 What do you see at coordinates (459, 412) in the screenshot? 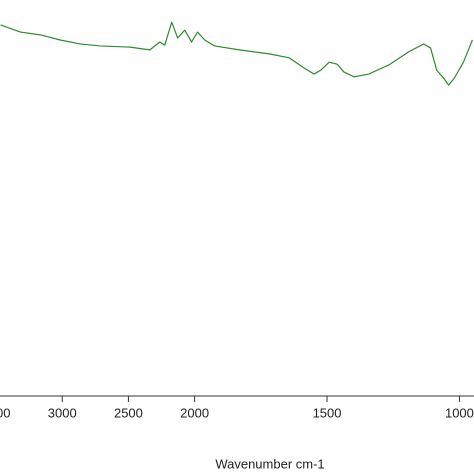
I see `x-tick-label: 1000` at bounding box center [459, 412].